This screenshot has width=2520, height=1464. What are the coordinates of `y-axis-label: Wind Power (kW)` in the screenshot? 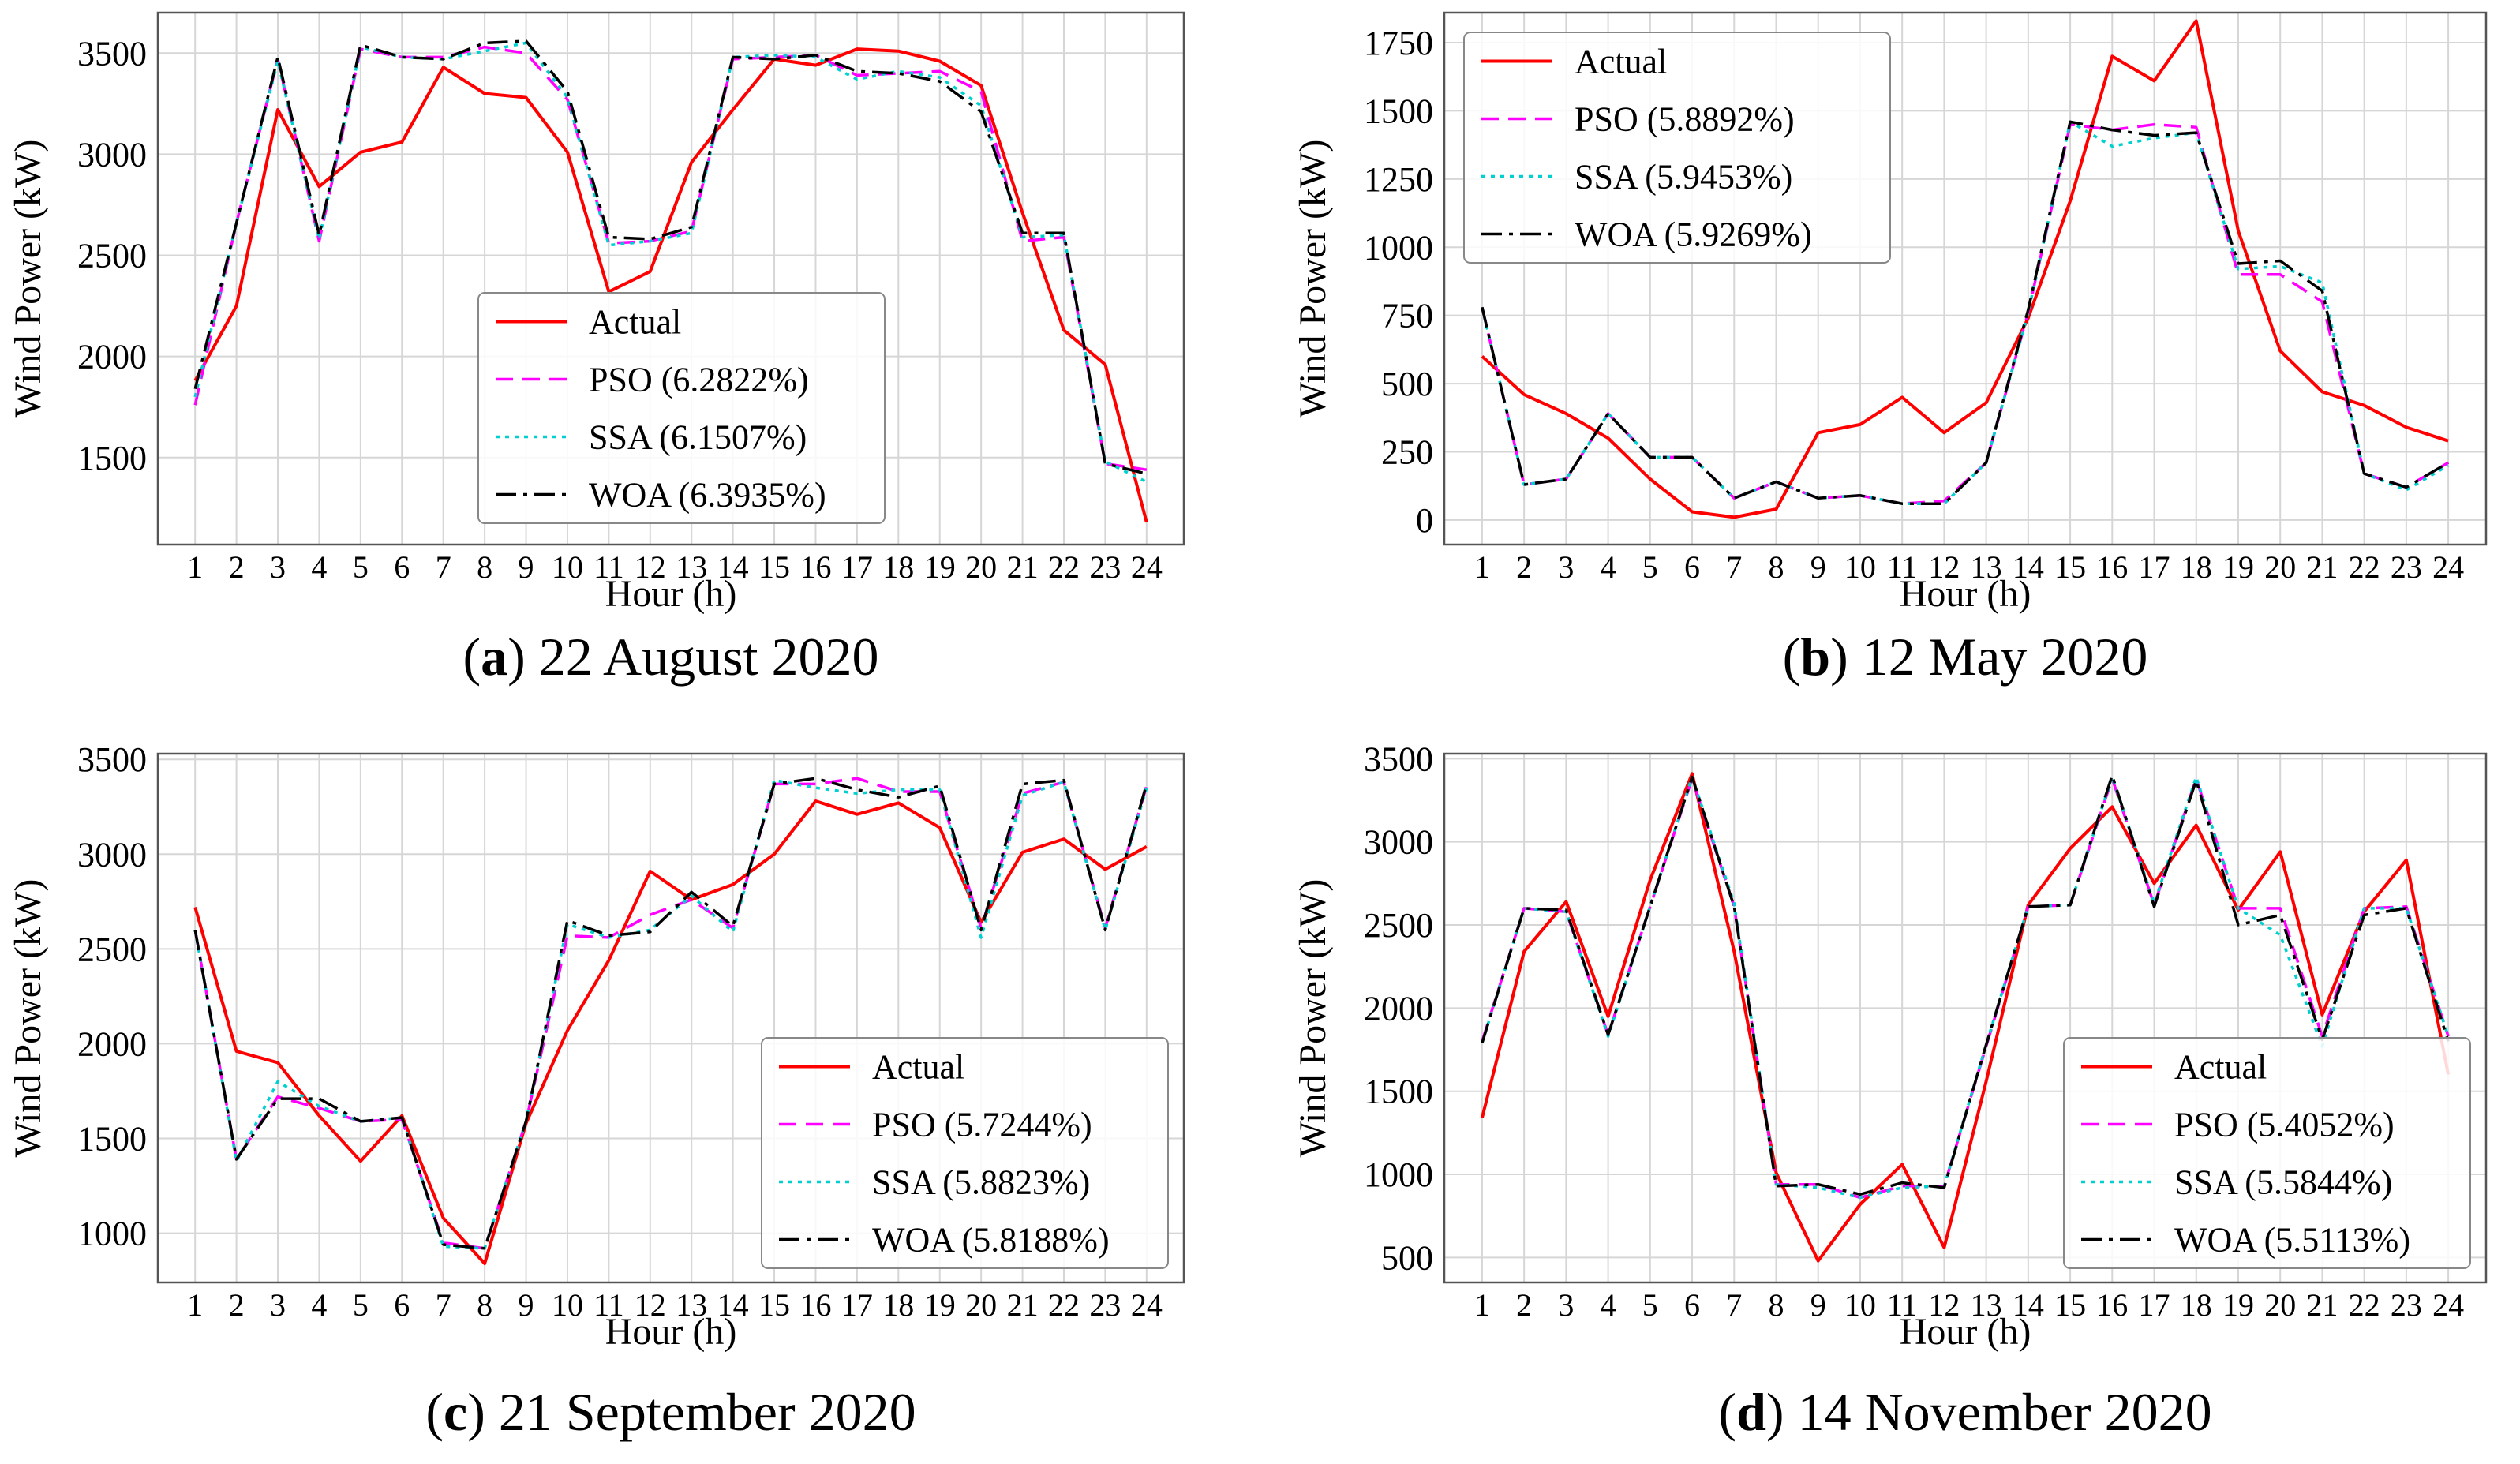 It's located at (1313, 1018).